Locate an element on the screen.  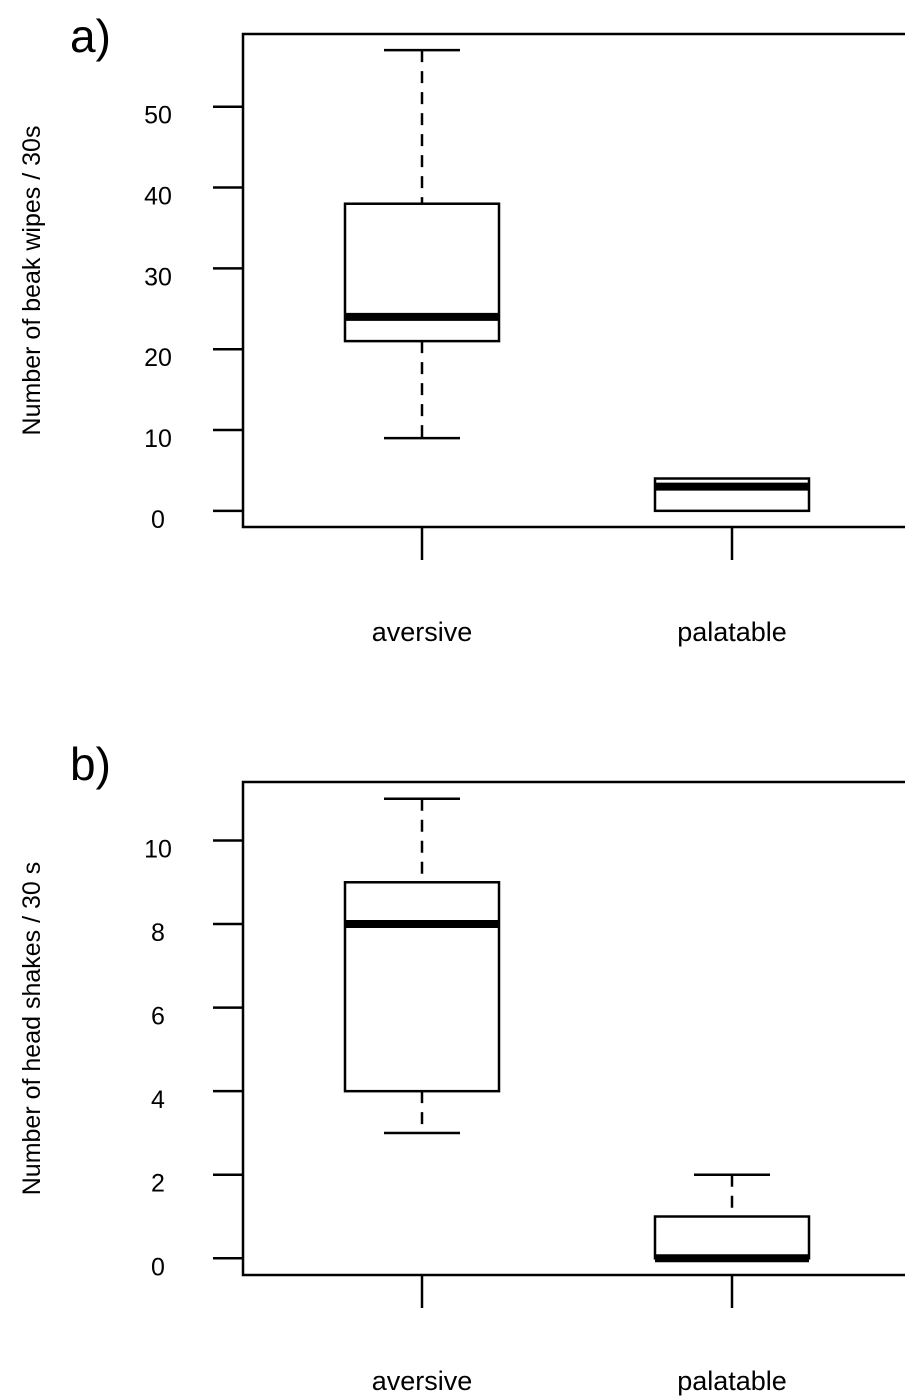
y-tick-label: 8 is located at coordinates (158, 933).